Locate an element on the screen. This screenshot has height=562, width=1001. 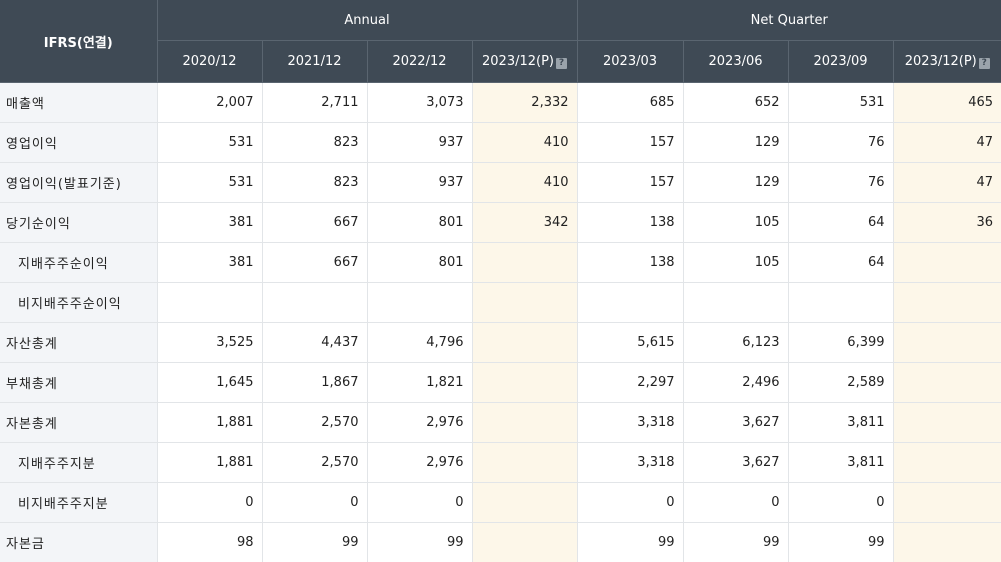
table-cell: 1,645 is located at coordinates (209, 383).